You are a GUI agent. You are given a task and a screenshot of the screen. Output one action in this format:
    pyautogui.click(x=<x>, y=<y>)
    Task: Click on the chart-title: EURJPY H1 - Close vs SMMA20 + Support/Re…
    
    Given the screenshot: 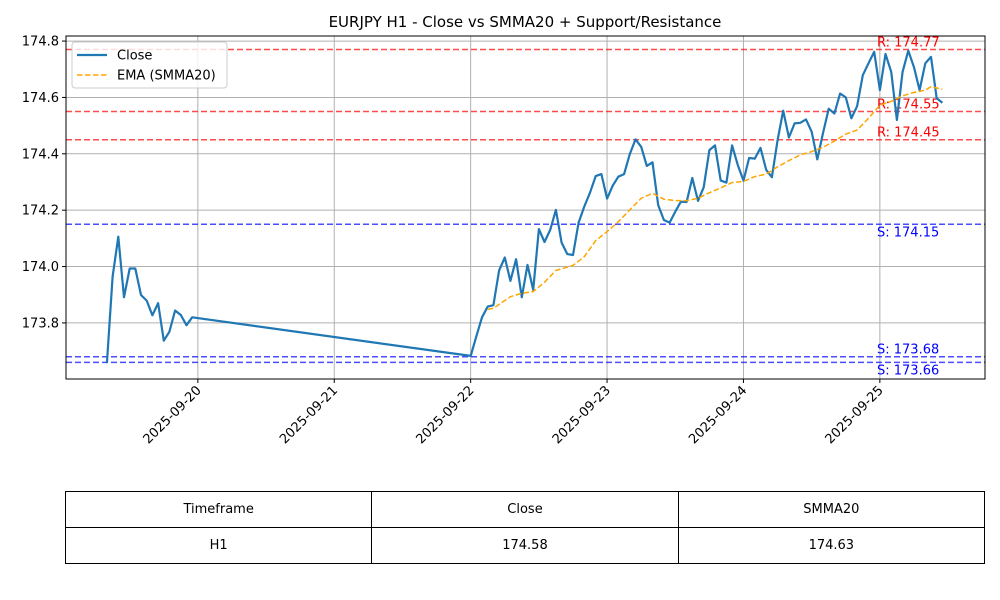 What is the action you would take?
    pyautogui.click(x=525, y=22)
    